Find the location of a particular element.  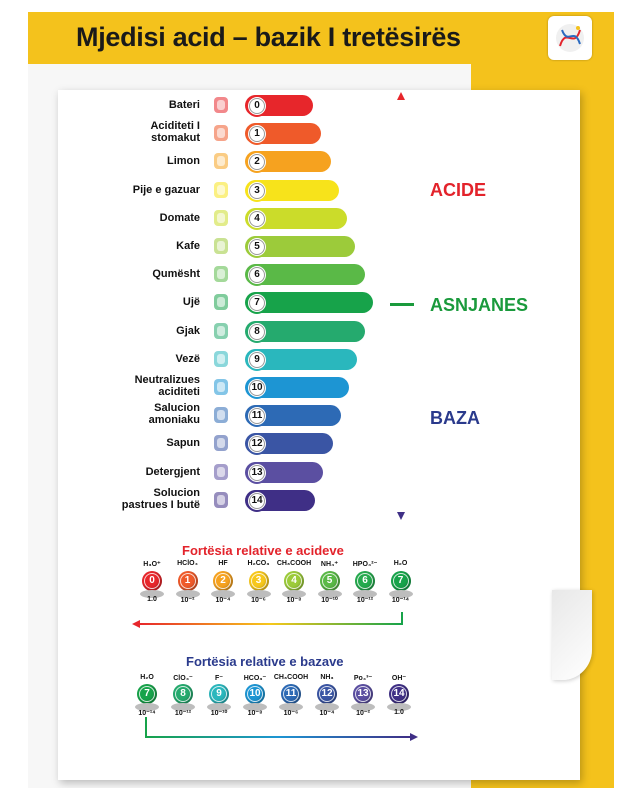

ph-value-badge: 2 is located at coordinates (257, 162).